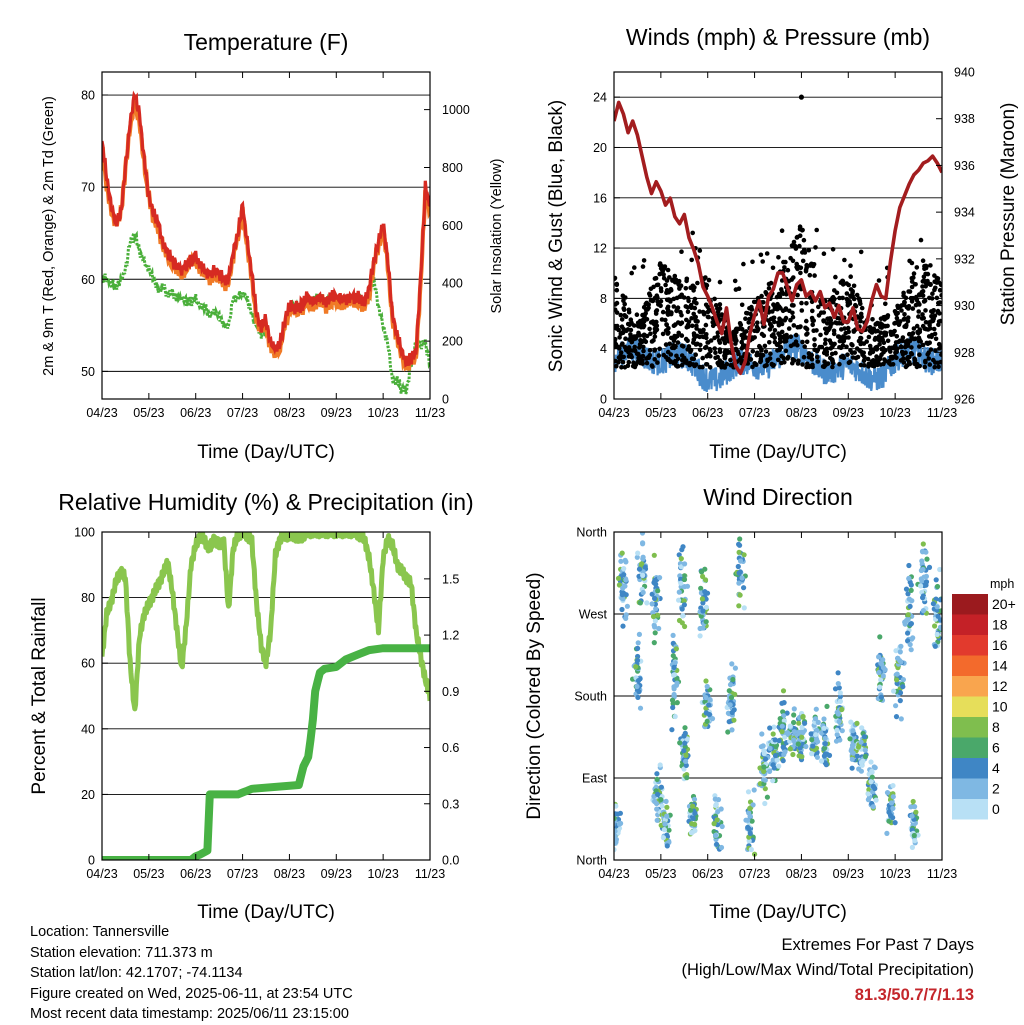  What do you see at coordinates (600, 249) in the screenshot?
I see `wind-ytick-label: 12` at bounding box center [600, 249].